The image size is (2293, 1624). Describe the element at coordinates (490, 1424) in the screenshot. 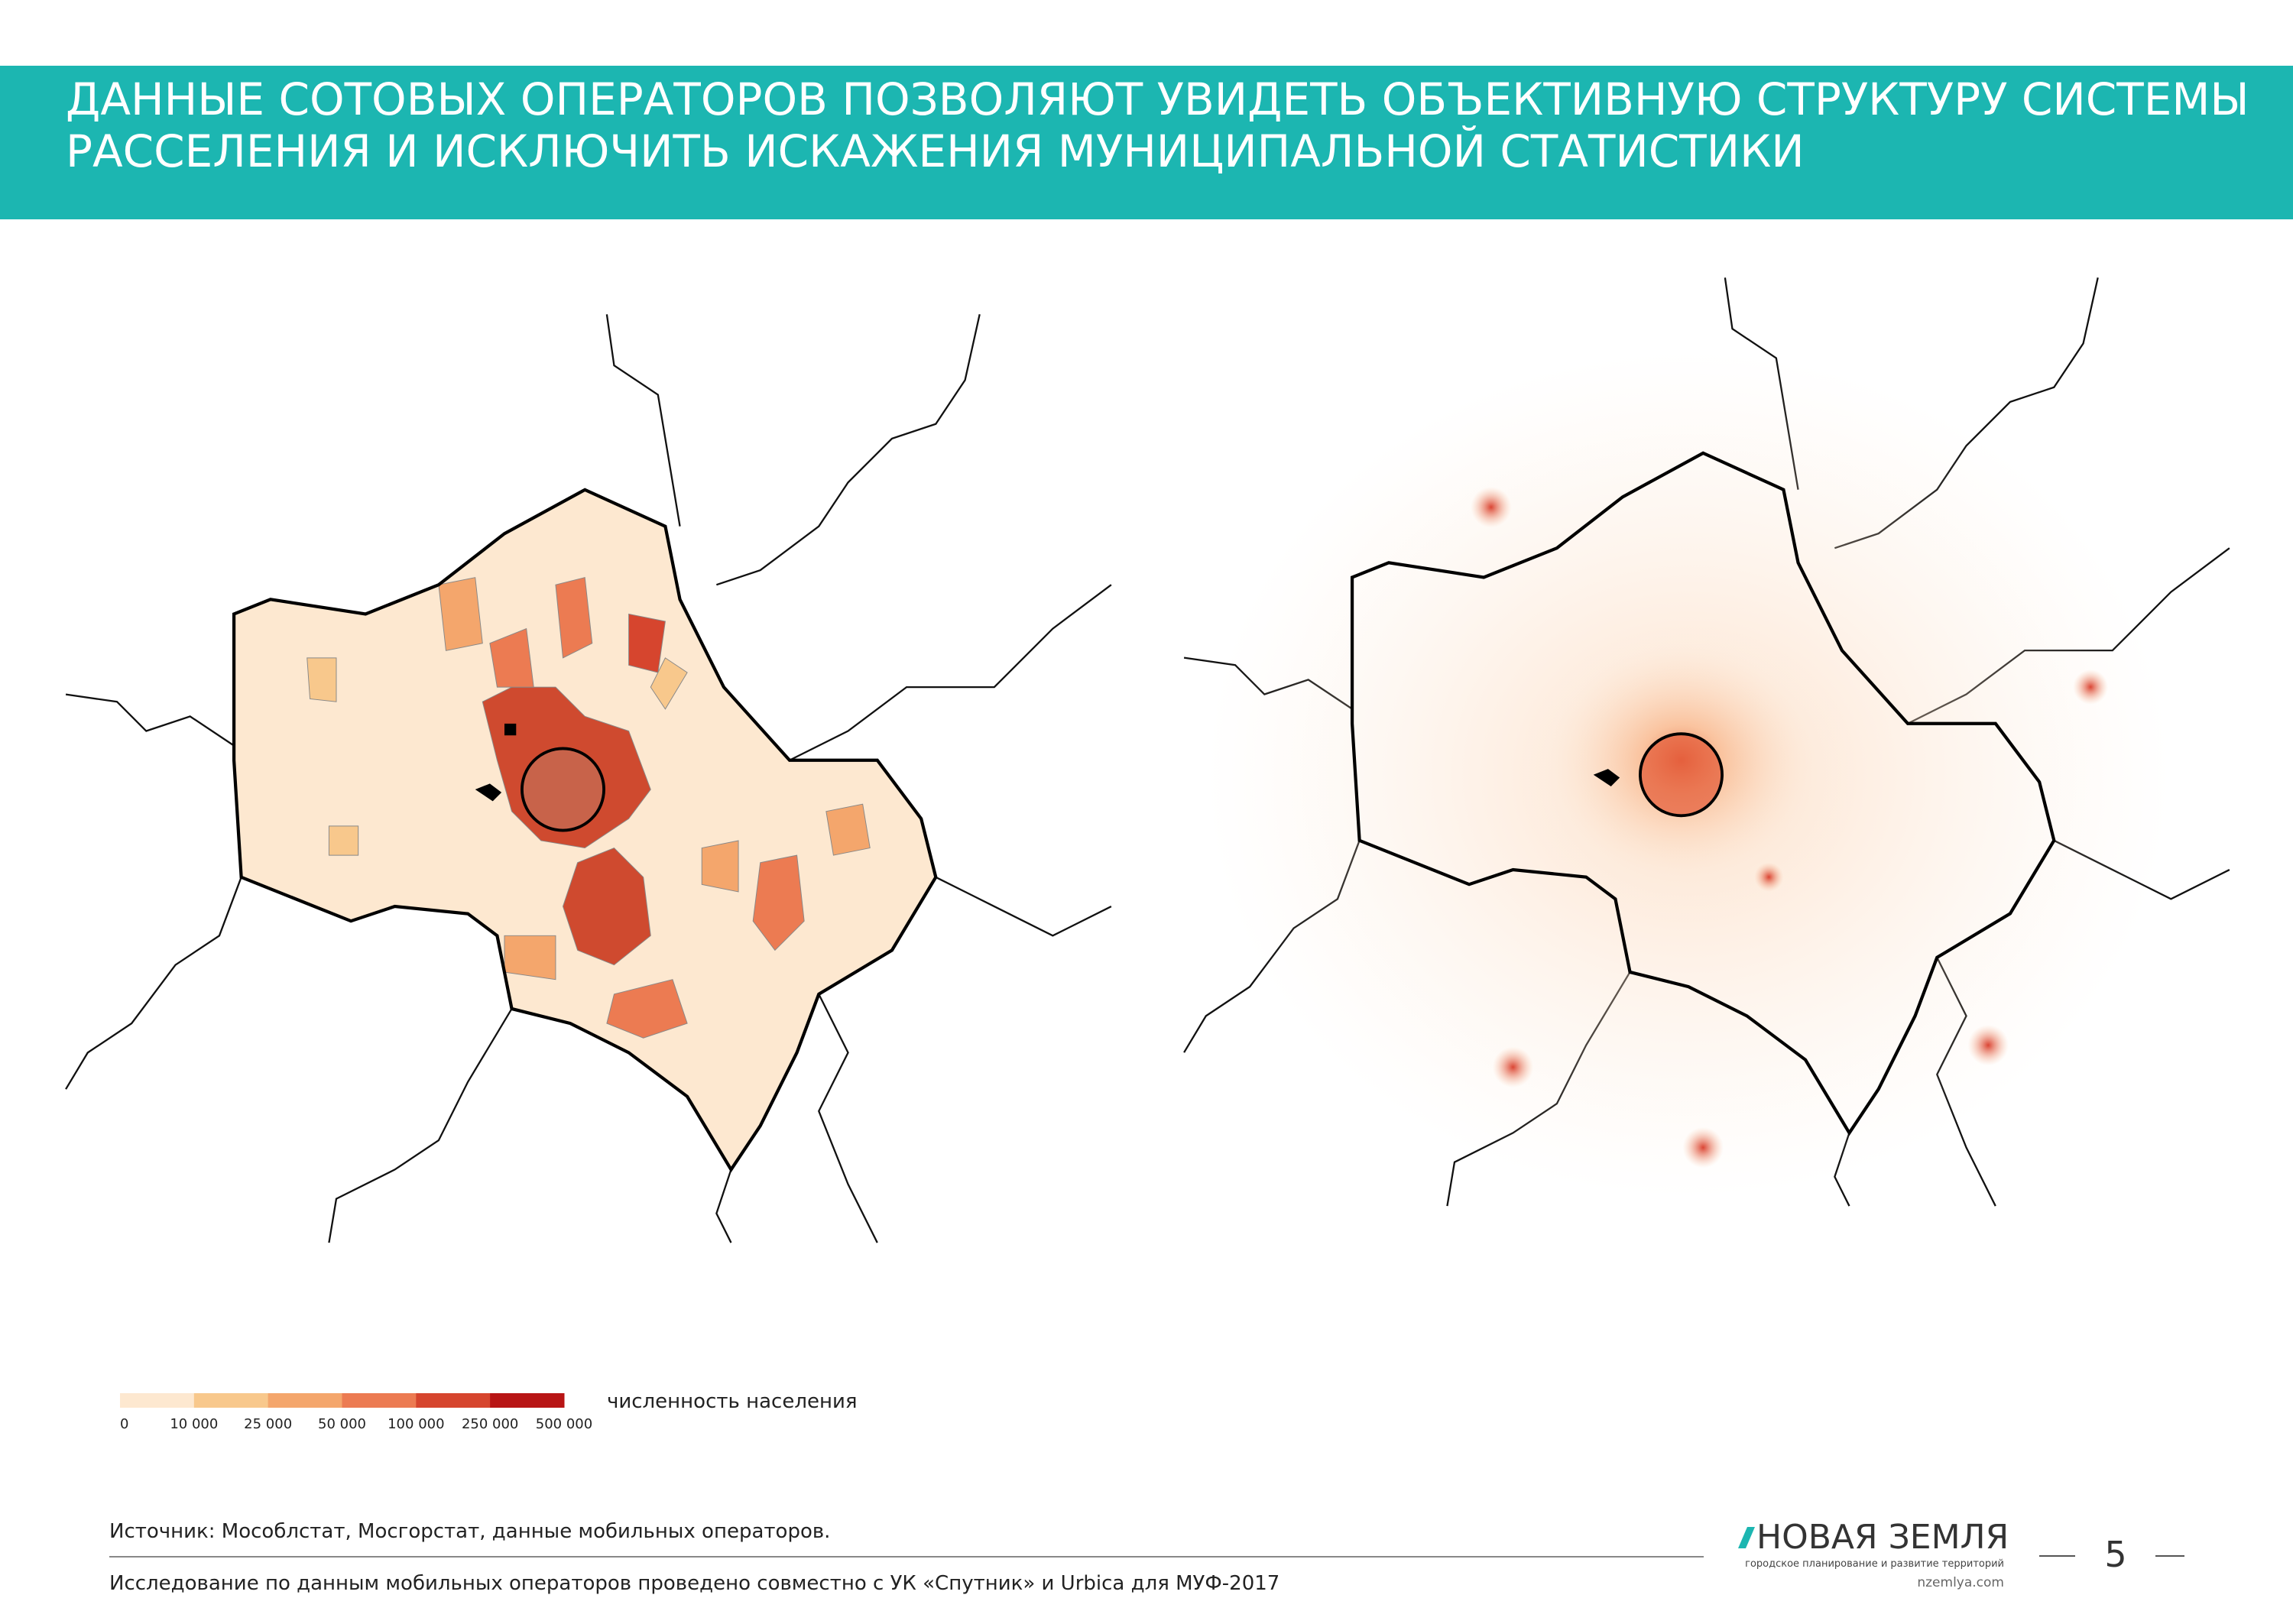

I see `legend-tick-label: 250 000` at that location.